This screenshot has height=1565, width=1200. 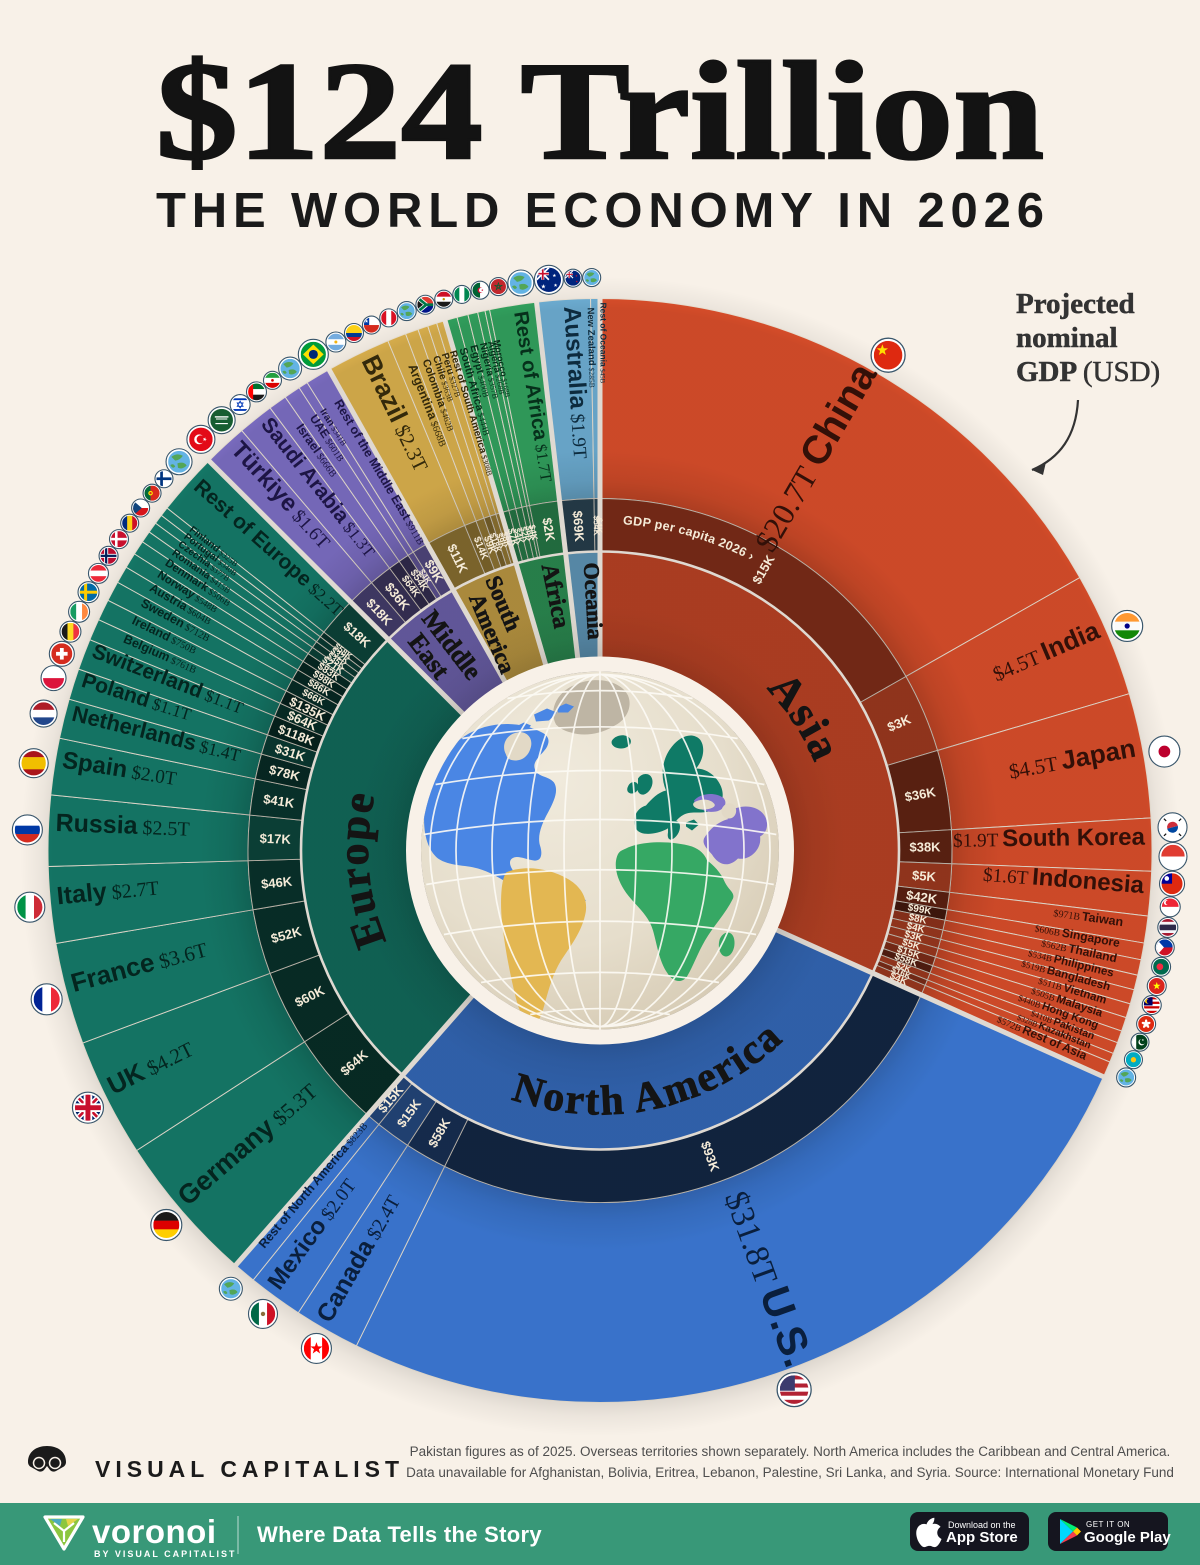 I want to click on svg-text: $38K, so click(x=925, y=846).